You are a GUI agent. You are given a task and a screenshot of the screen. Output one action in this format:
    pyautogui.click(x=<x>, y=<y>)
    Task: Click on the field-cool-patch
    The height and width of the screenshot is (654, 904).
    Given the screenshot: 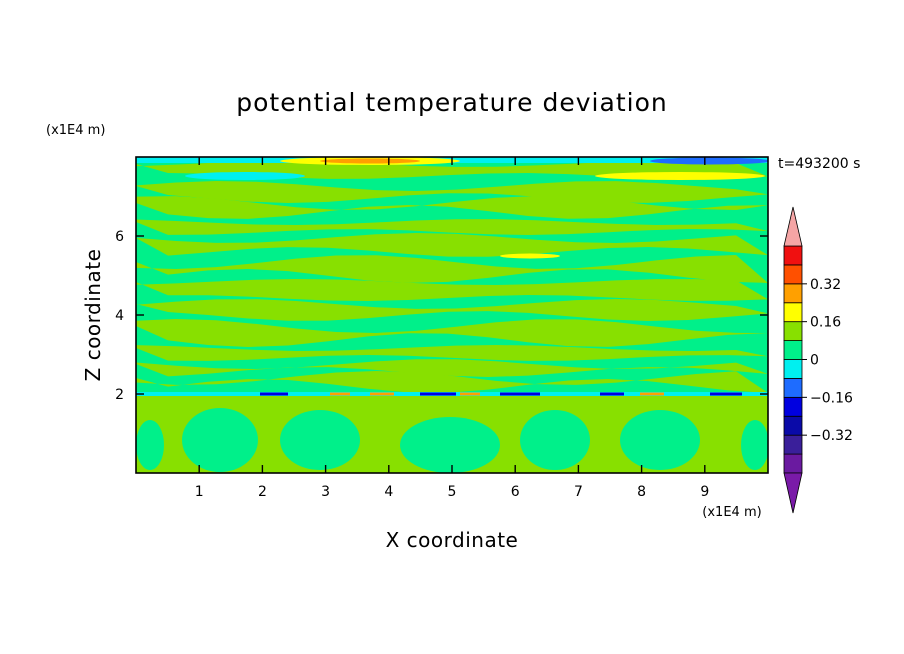 What is the action you would take?
    pyautogui.click(x=245, y=176)
    